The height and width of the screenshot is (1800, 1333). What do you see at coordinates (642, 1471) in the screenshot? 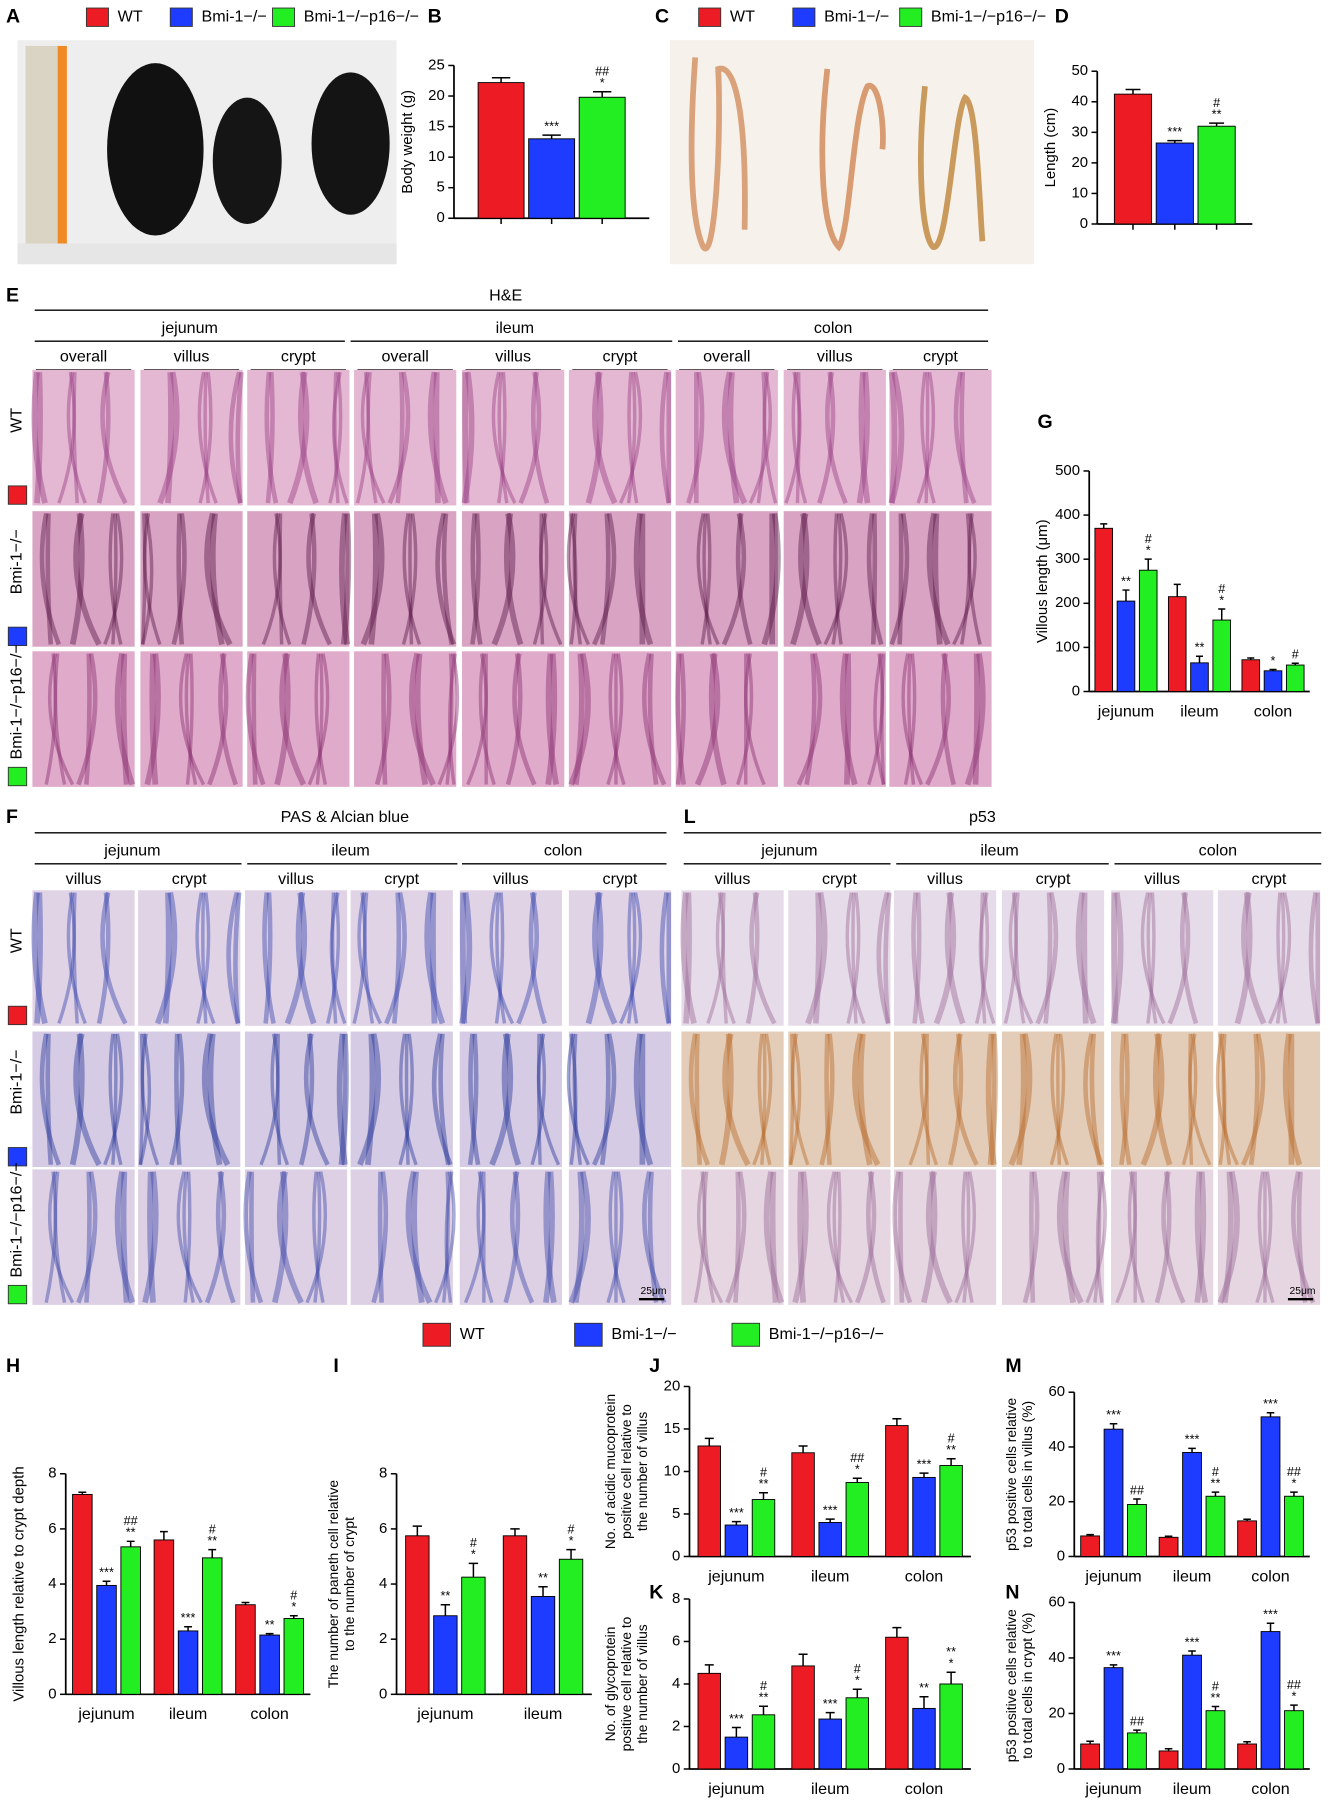
I see `y-axis-label: the number of villus` at bounding box center [642, 1471].